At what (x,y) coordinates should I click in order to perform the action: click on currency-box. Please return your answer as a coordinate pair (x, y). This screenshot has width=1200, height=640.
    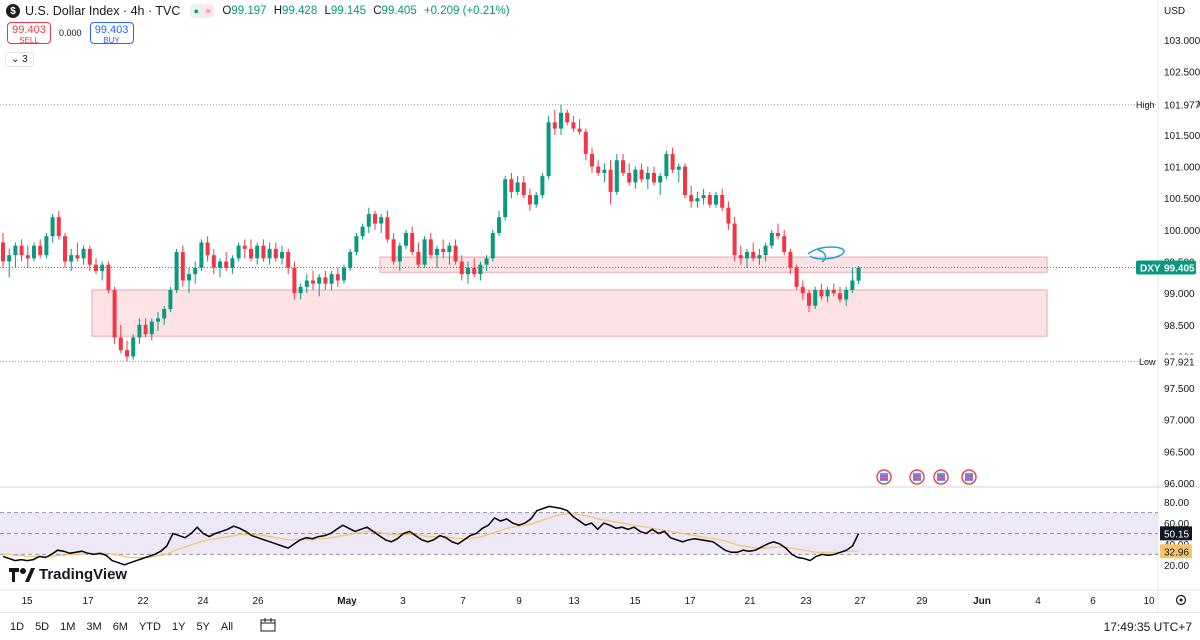
    Looking at the image, I should click on (1172, 11).